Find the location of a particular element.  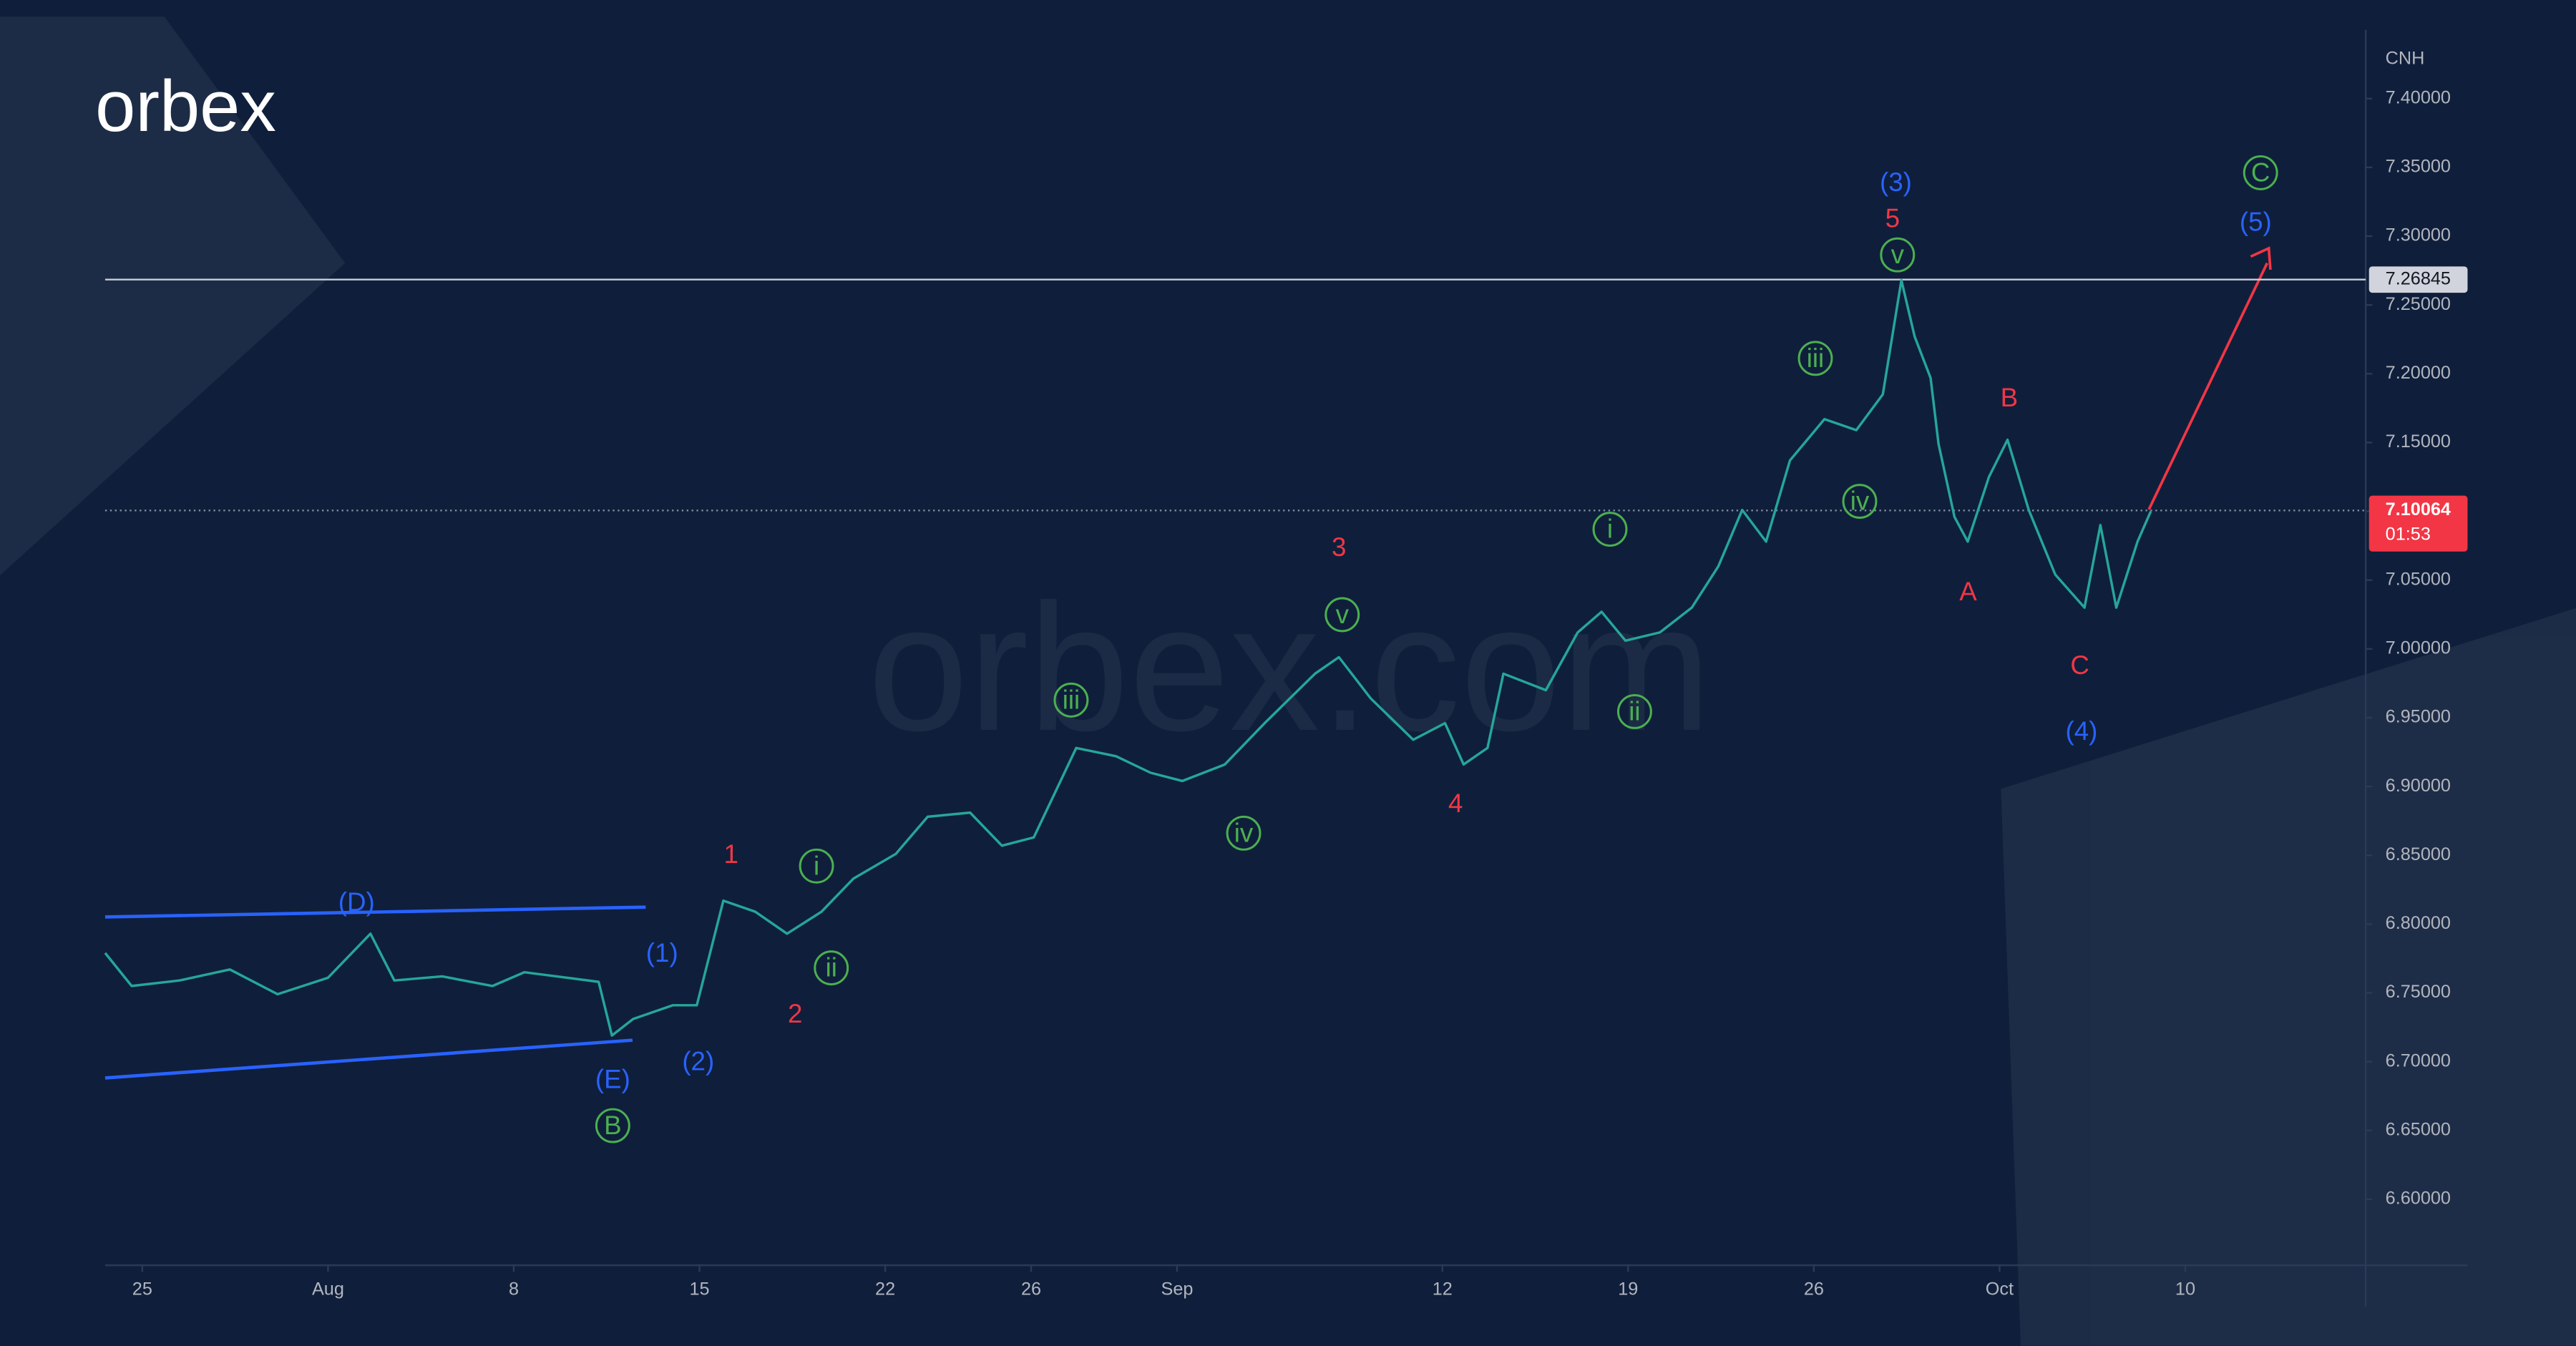

y-tick-label: 7.15000 is located at coordinates (2418, 441).